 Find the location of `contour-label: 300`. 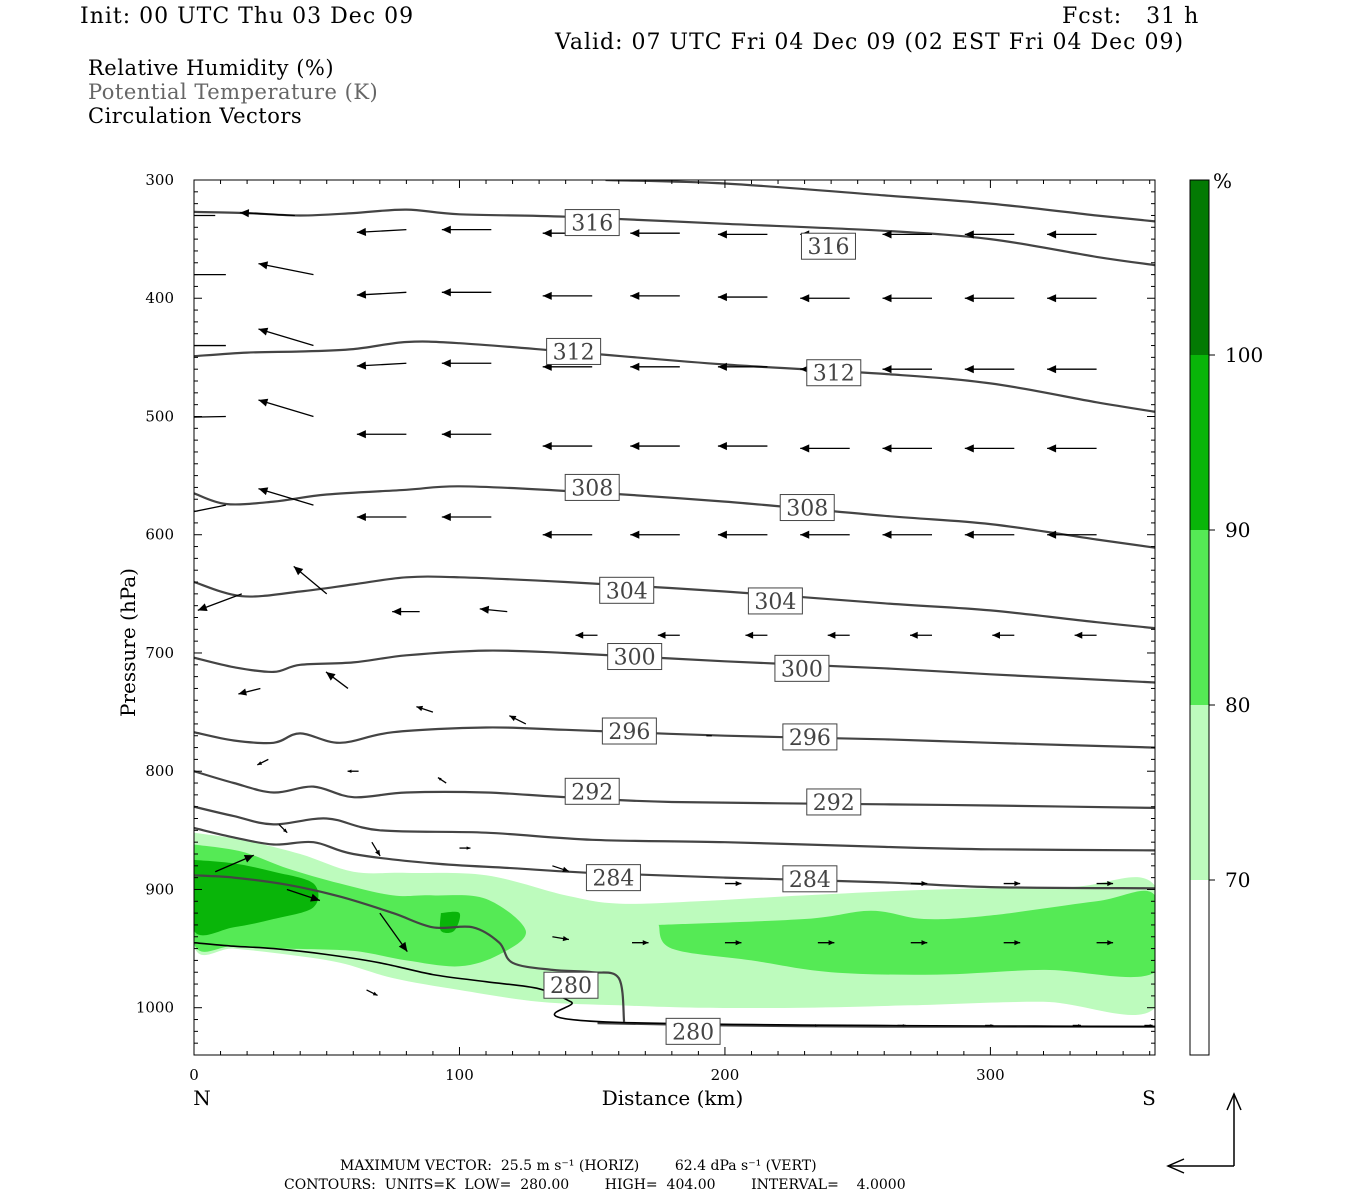

contour-label: 300 is located at coordinates (635, 658).